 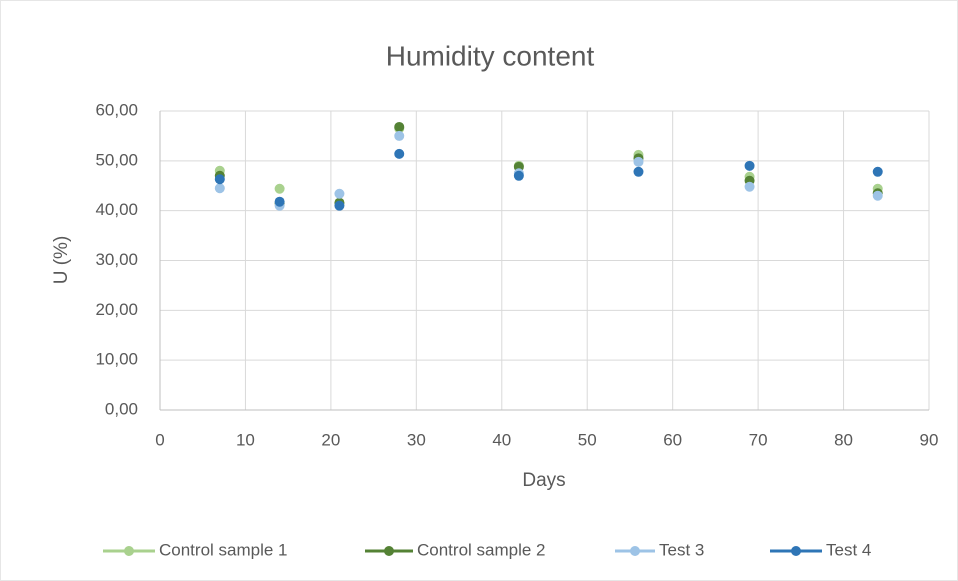 What do you see at coordinates (116, 209) in the screenshot?
I see `y-tick-label: 40,00` at bounding box center [116, 209].